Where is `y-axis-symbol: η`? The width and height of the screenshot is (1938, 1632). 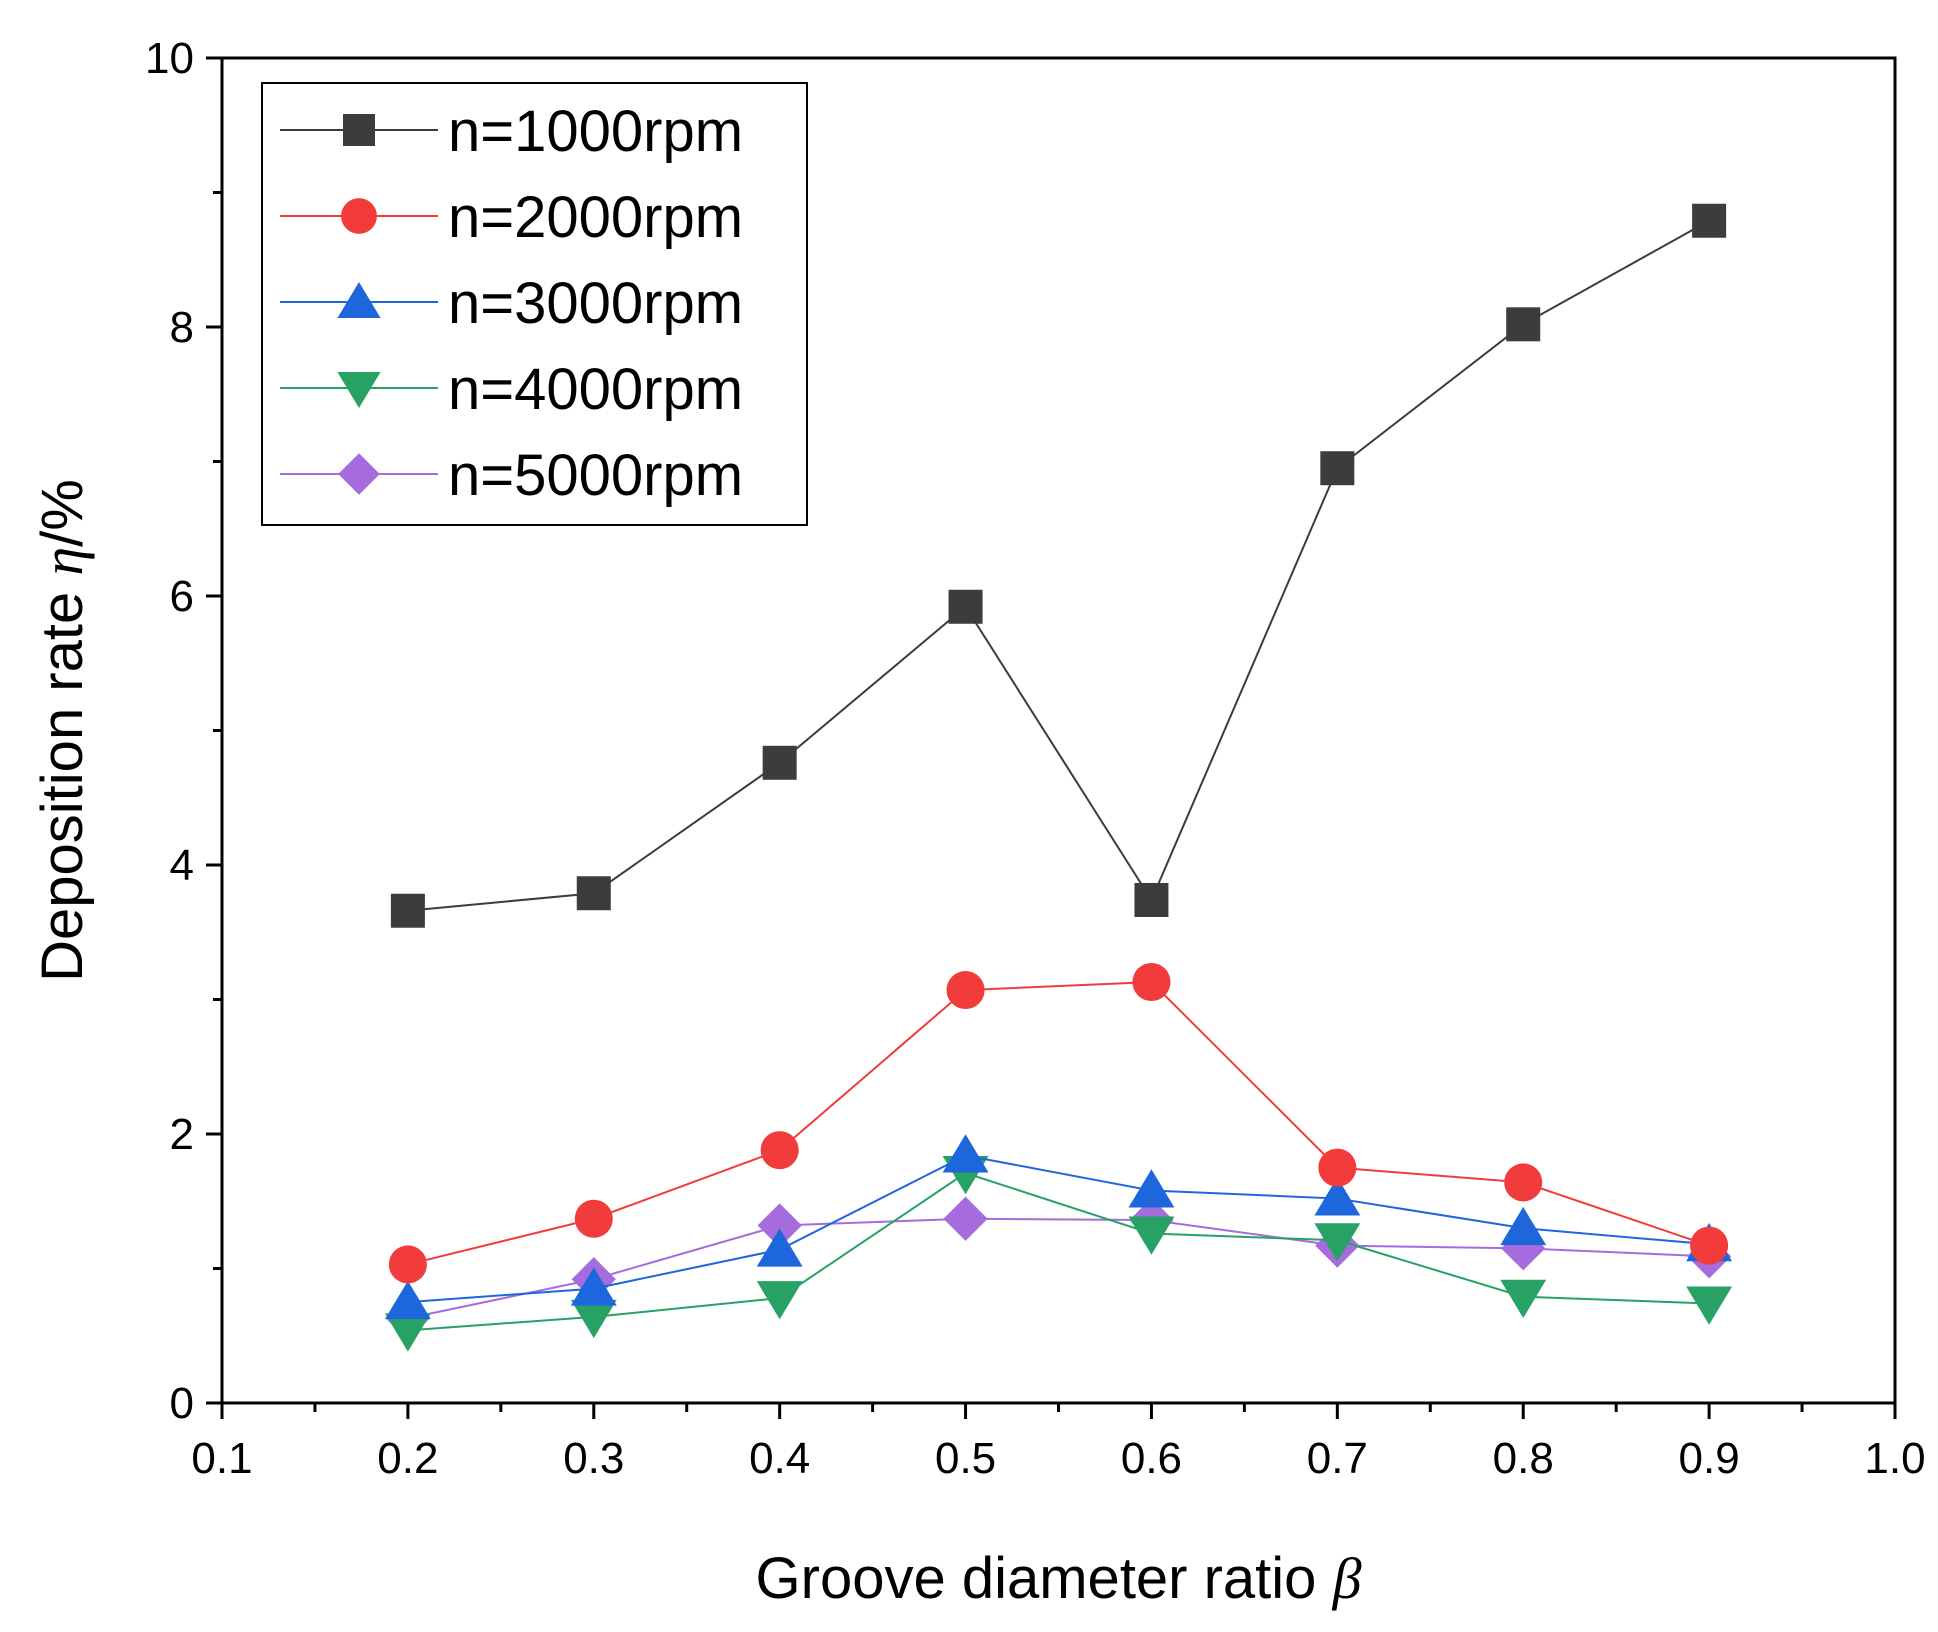
y-axis-symbol: η is located at coordinates (62, 561).